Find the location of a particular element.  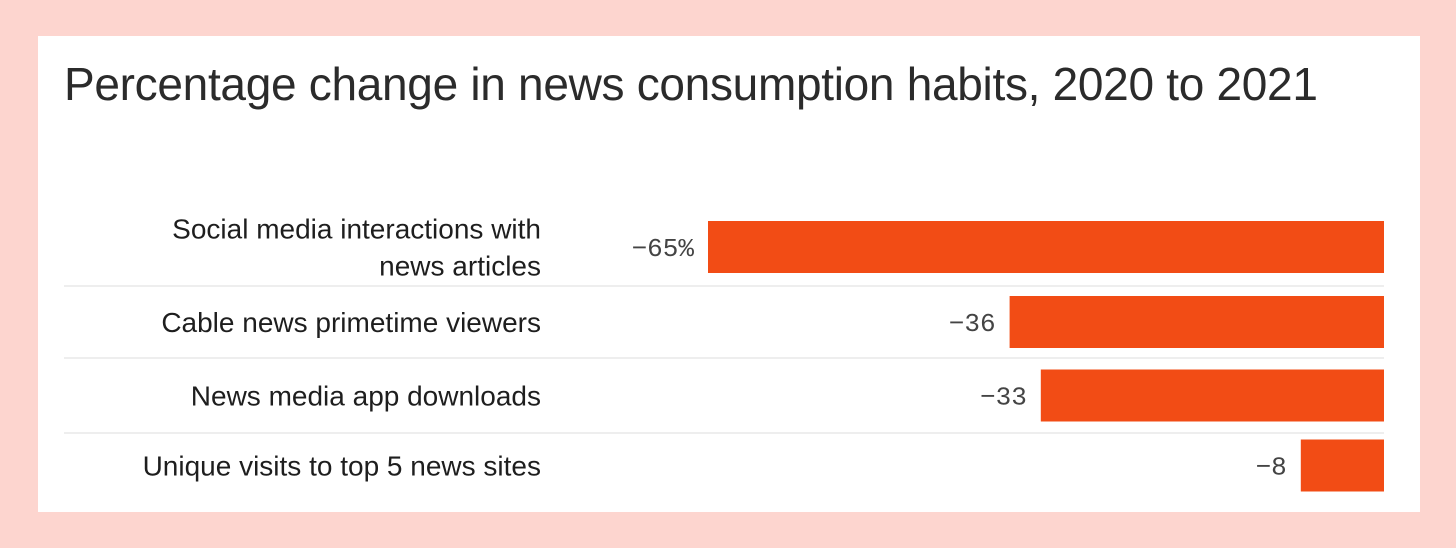

category-label: news articles is located at coordinates (460, 266).